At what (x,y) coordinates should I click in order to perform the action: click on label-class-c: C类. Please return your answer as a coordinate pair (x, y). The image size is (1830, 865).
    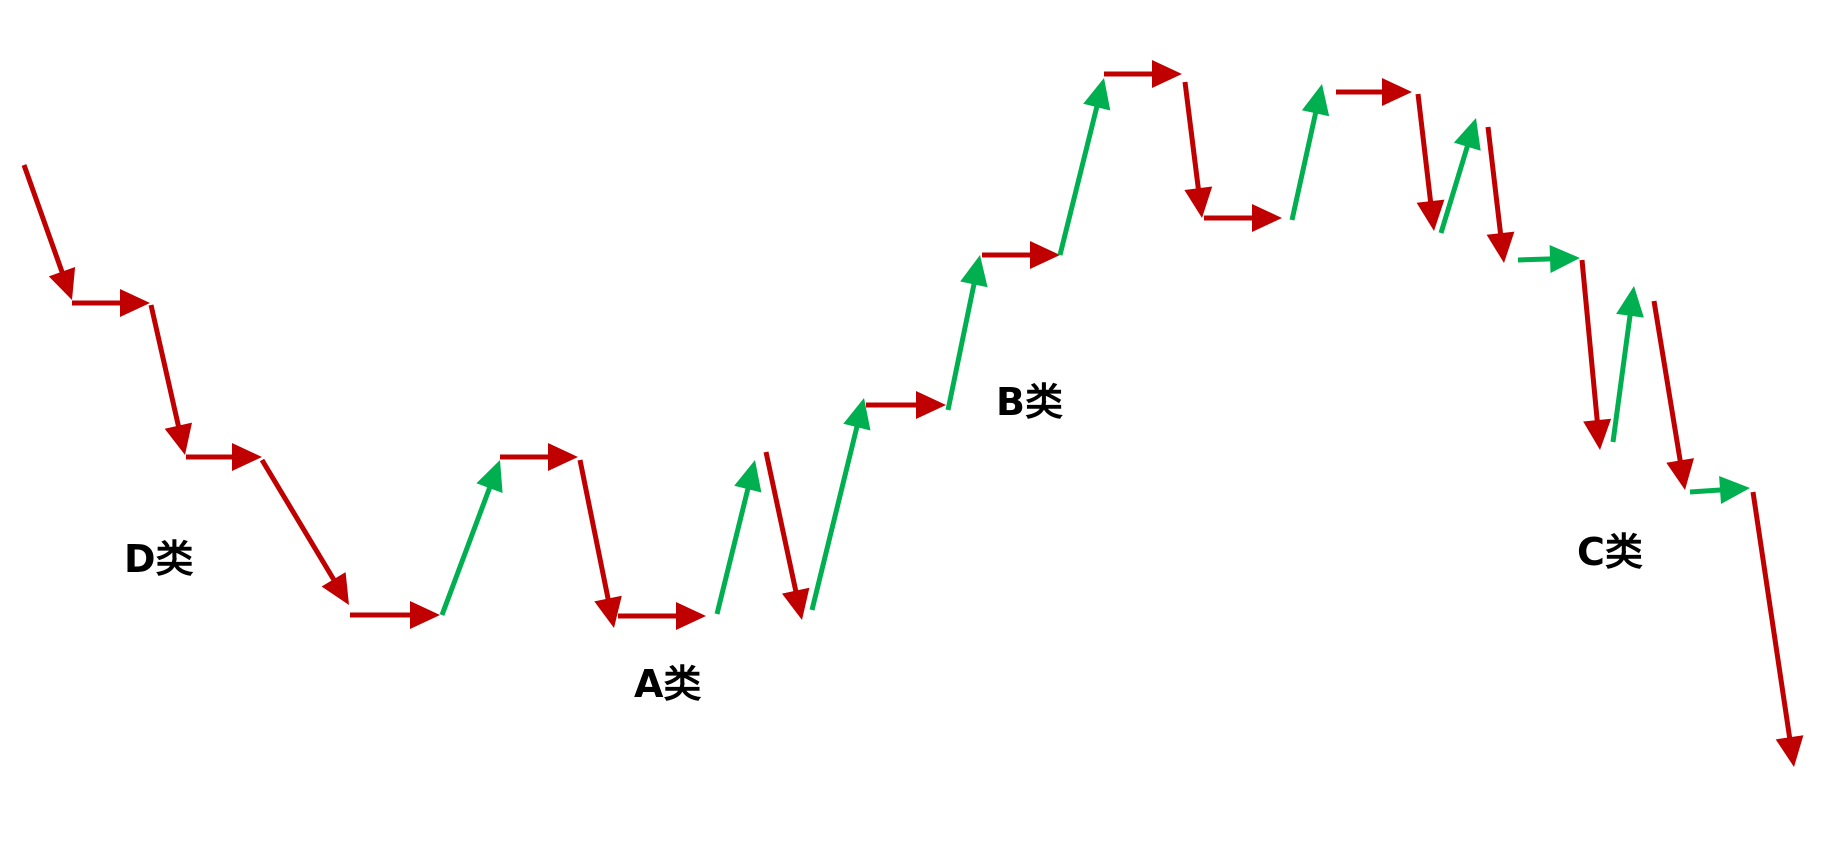
    Looking at the image, I should click on (1610, 552).